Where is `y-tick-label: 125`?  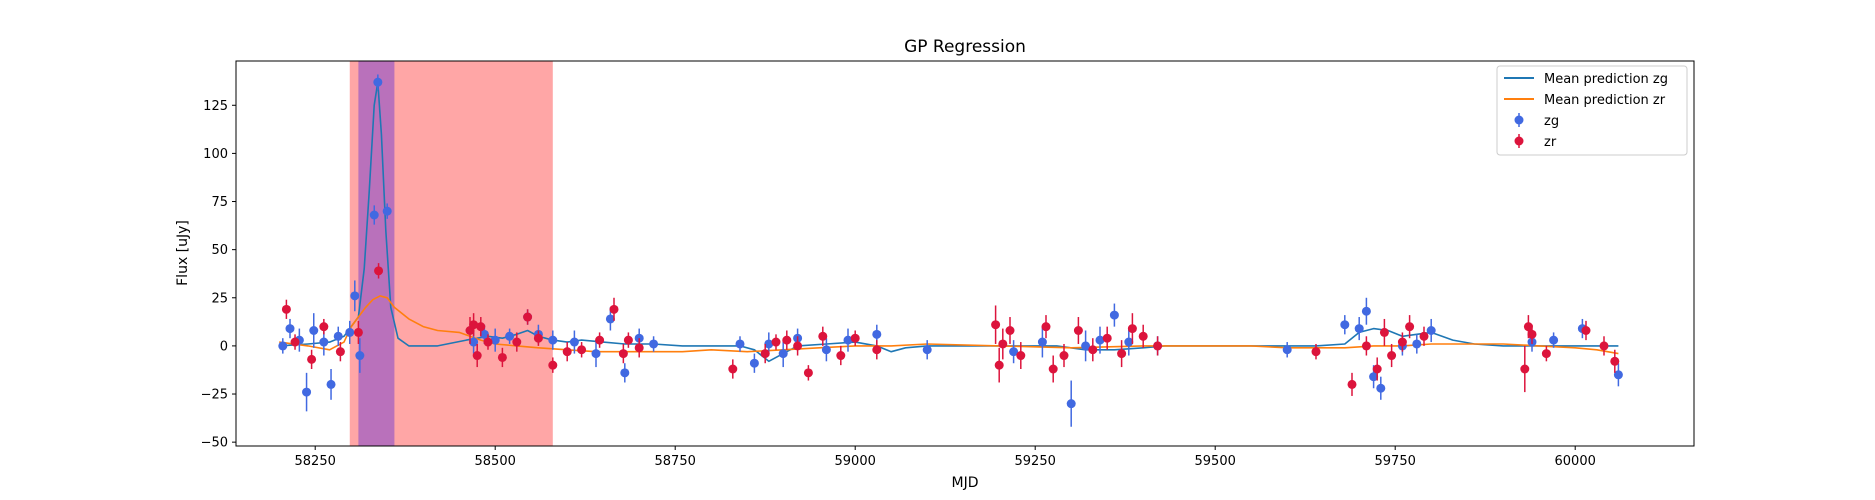 y-tick-label: 125 is located at coordinates (215, 106).